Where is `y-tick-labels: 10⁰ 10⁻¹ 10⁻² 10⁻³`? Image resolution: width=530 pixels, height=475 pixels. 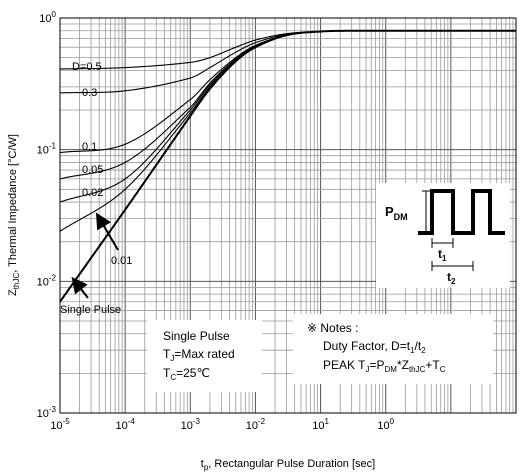 y-tick-labels: 10⁰ 10⁻¹ 10⁻² 10⁻³ is located at coordinates (47, 215).